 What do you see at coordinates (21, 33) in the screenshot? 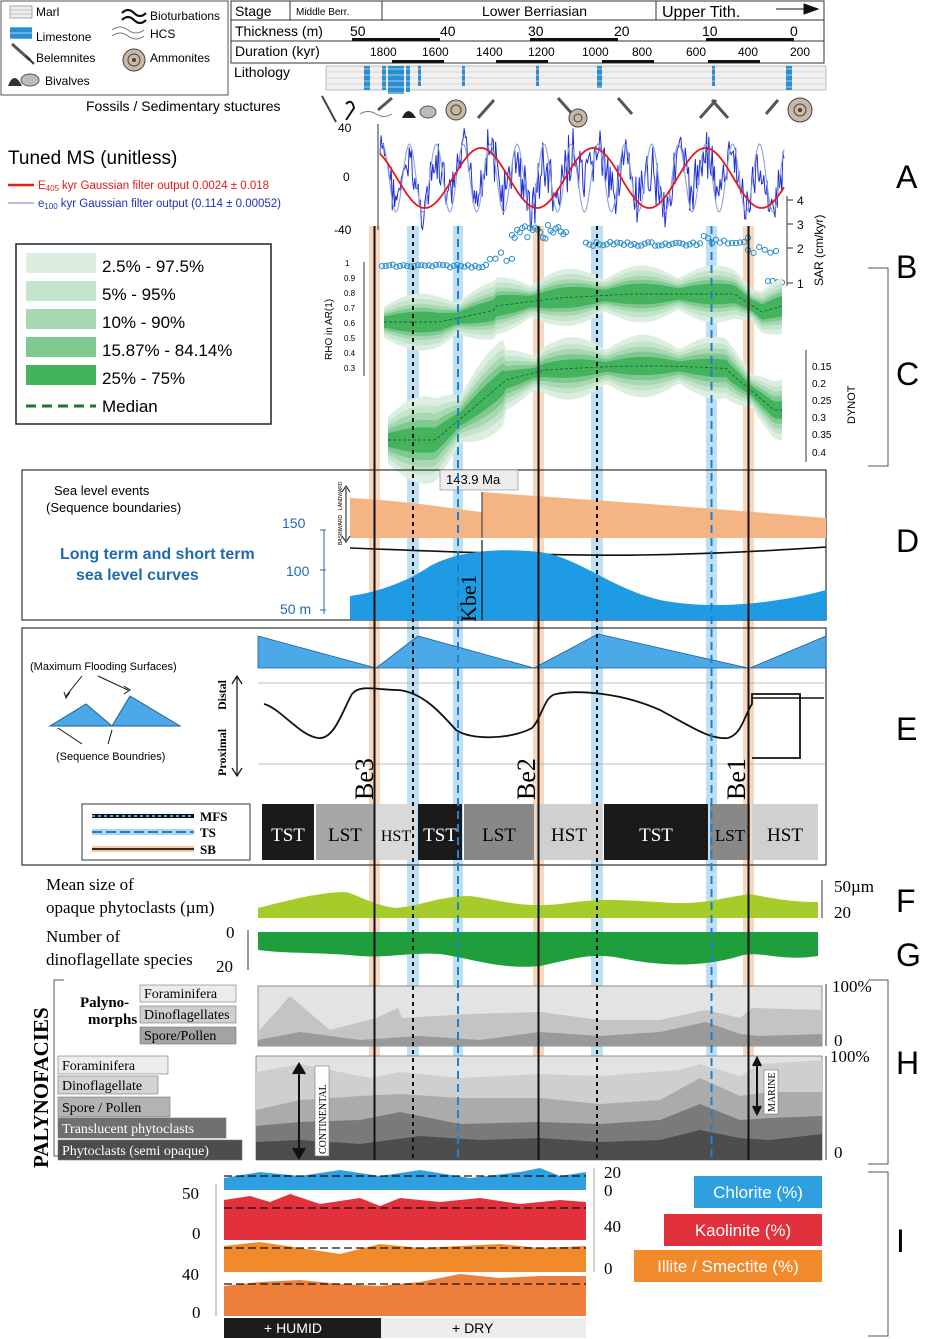
I see `limestone-symbol` at bounding box center [21, 33].